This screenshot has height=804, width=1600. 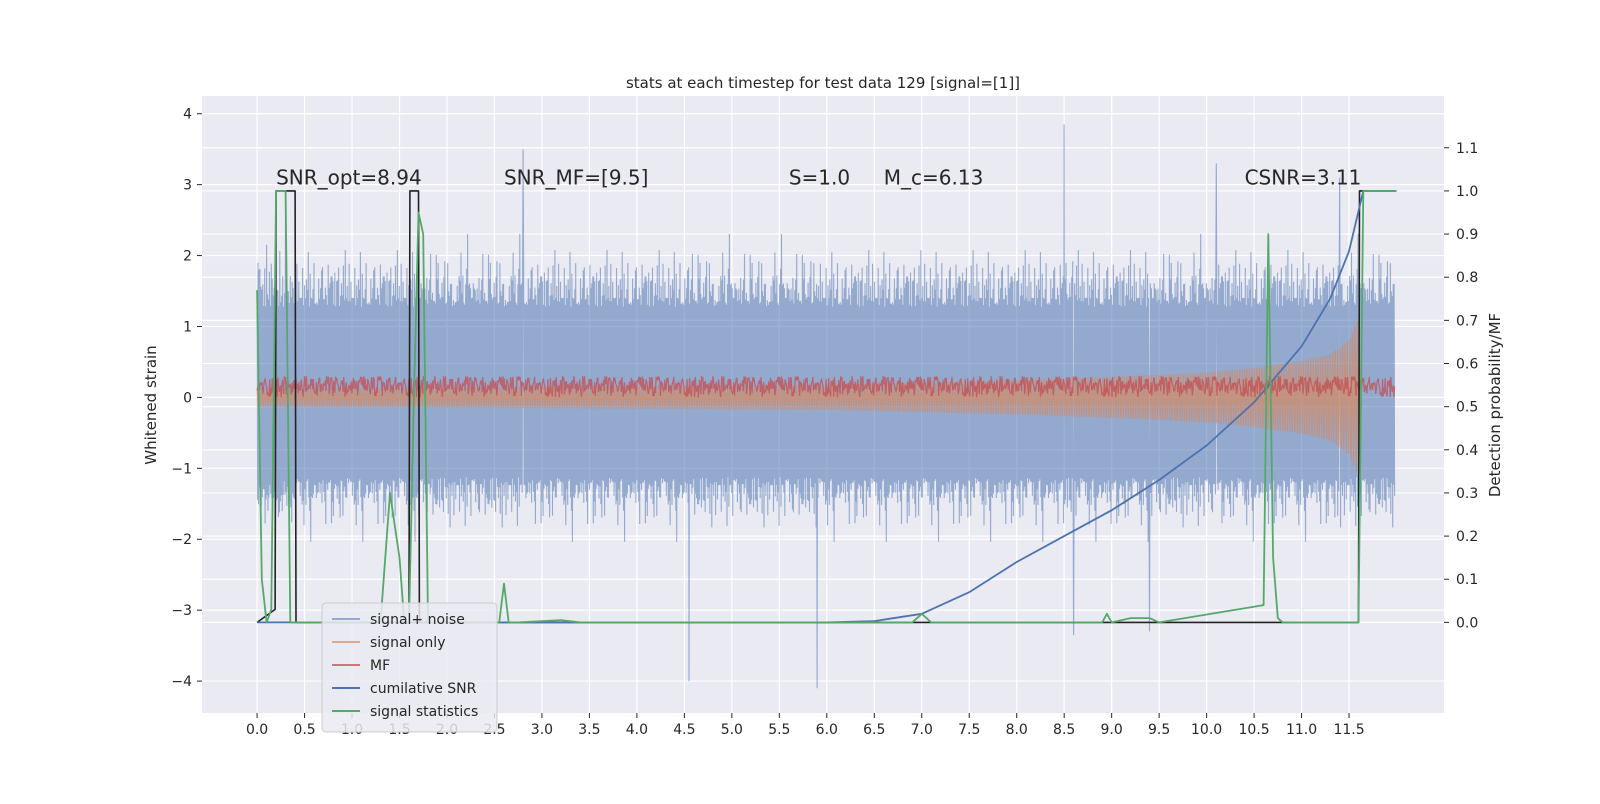 I want to click on y2-tick-label: 0.3, so click(x=1467, y=494).